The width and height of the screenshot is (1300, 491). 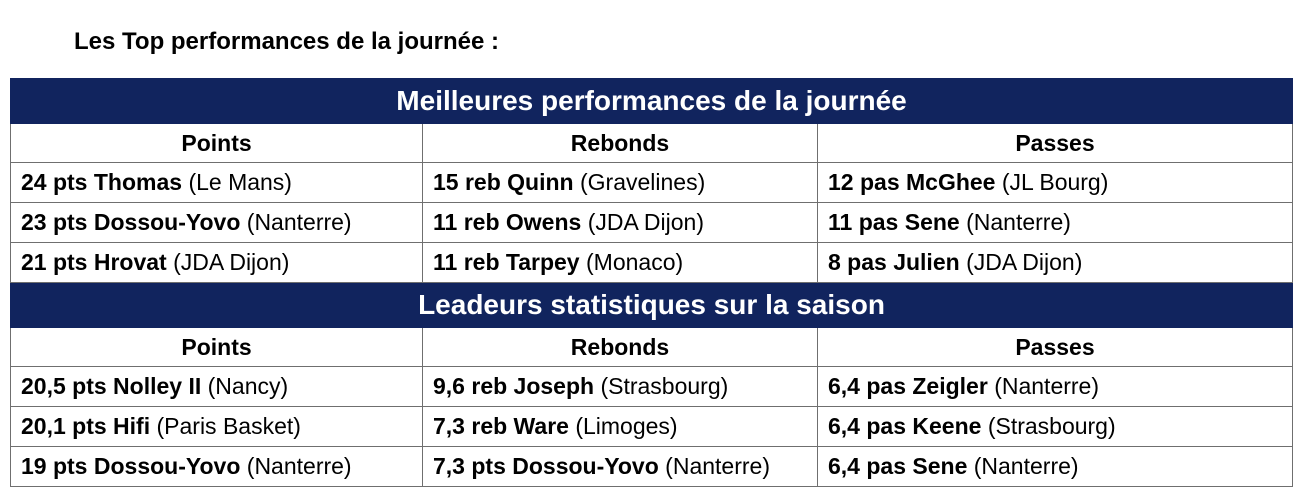 What do you see at coordinates (626, 426) in the screenshot?
I see `team-name: (Limoges)` at bounding box center [626, 426].